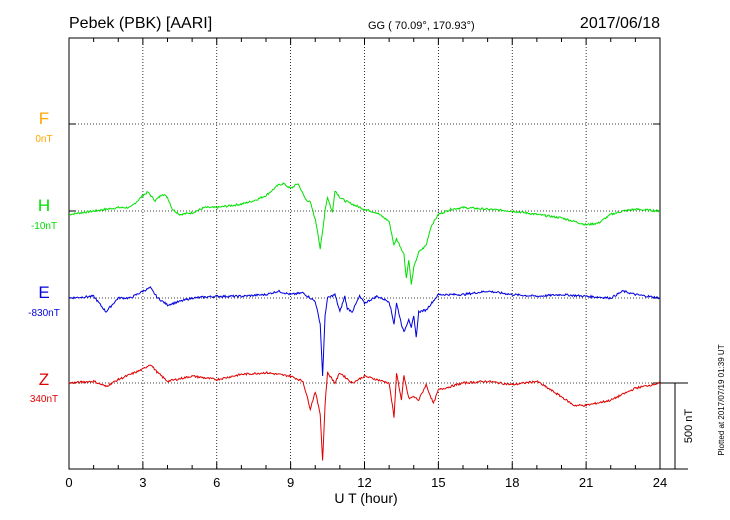  I want to click on x-tick-label: 21, so click(586, 482).